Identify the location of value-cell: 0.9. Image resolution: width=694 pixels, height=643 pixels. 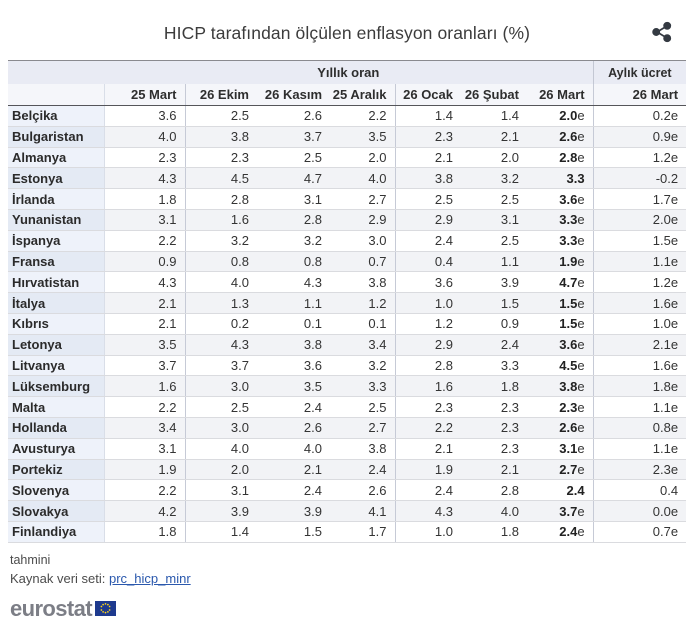
(144, 262).